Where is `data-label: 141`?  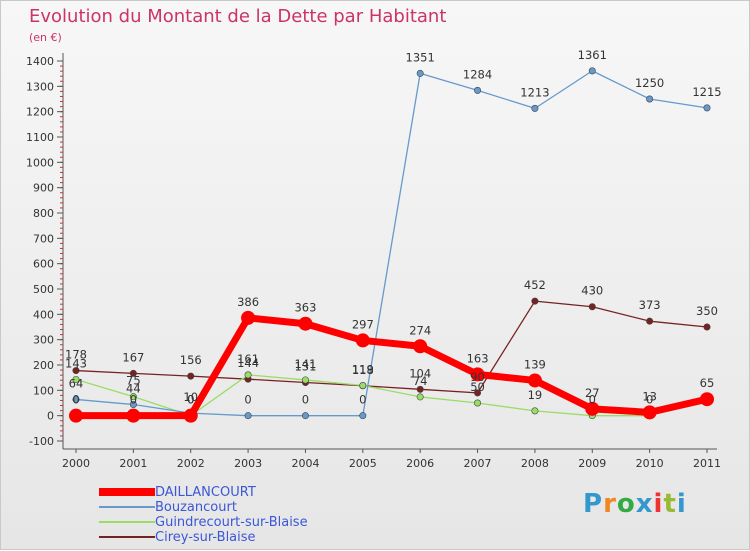 data-label: 141 is located at coordinates (305, 364).